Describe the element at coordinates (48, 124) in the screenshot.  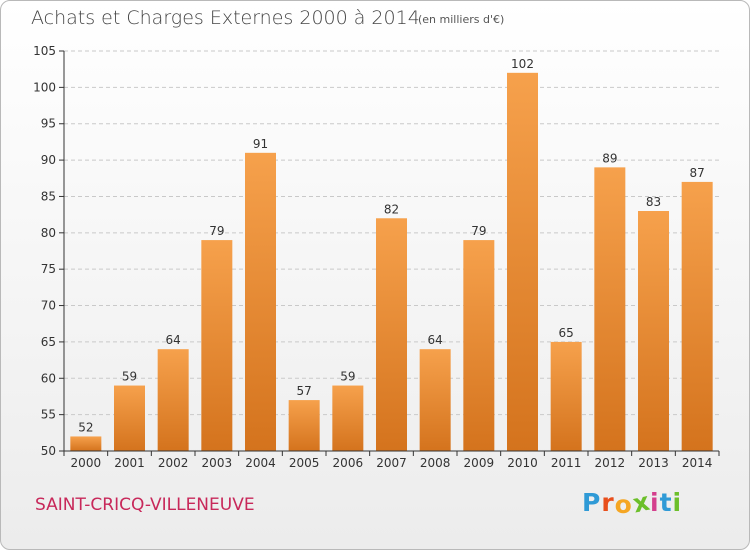
I see `y-tick-label: 95` at that location.